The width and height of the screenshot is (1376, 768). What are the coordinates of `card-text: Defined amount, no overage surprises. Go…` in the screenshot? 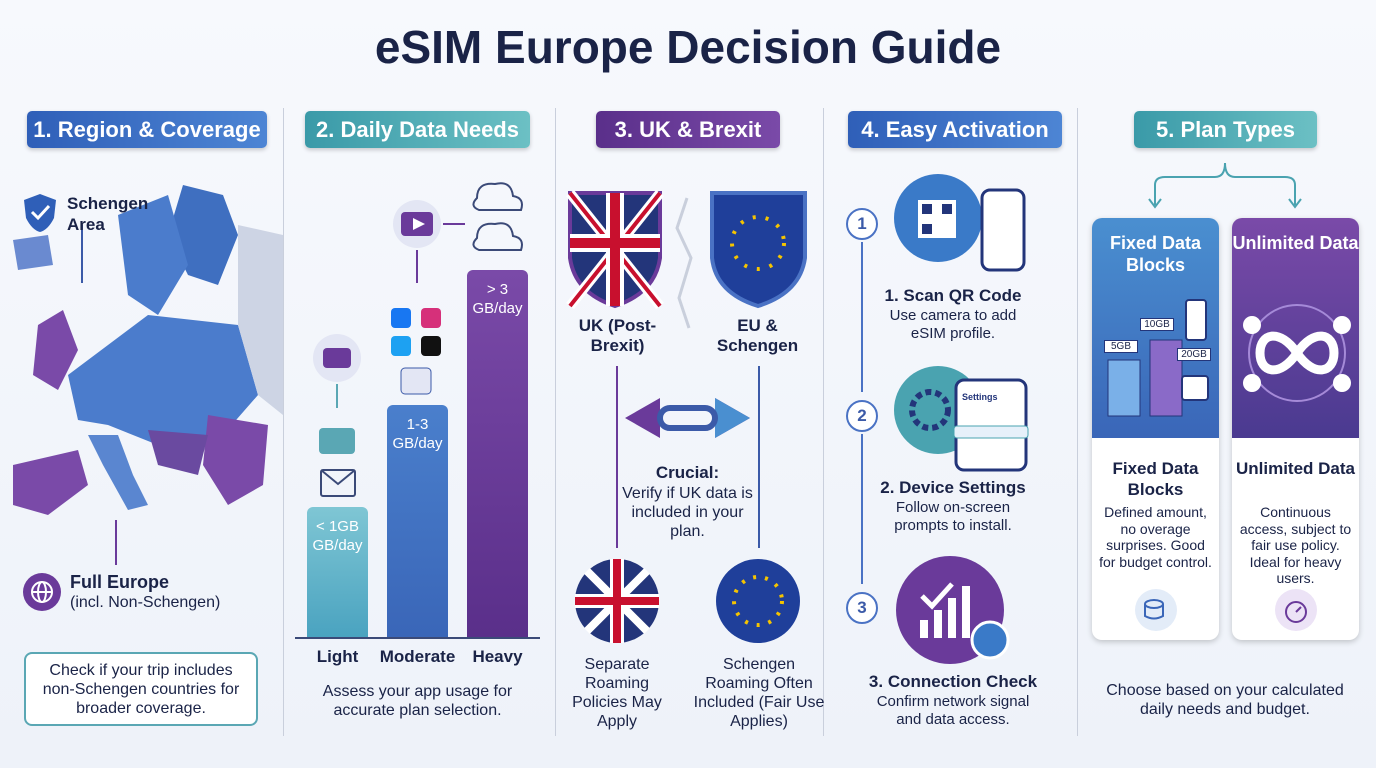 It's located at (1155, 537).